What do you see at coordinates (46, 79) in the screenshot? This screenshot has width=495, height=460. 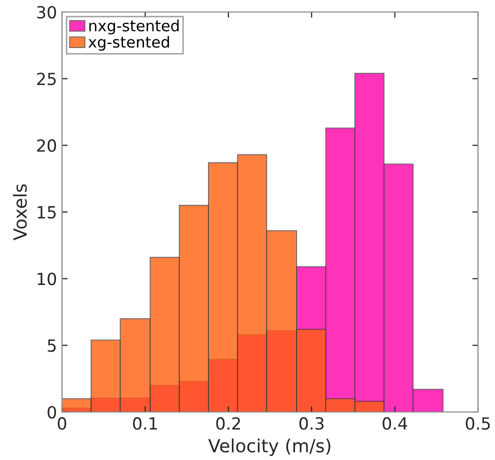 I see `y-tick-label: 25` at bounding box center [46, 79].